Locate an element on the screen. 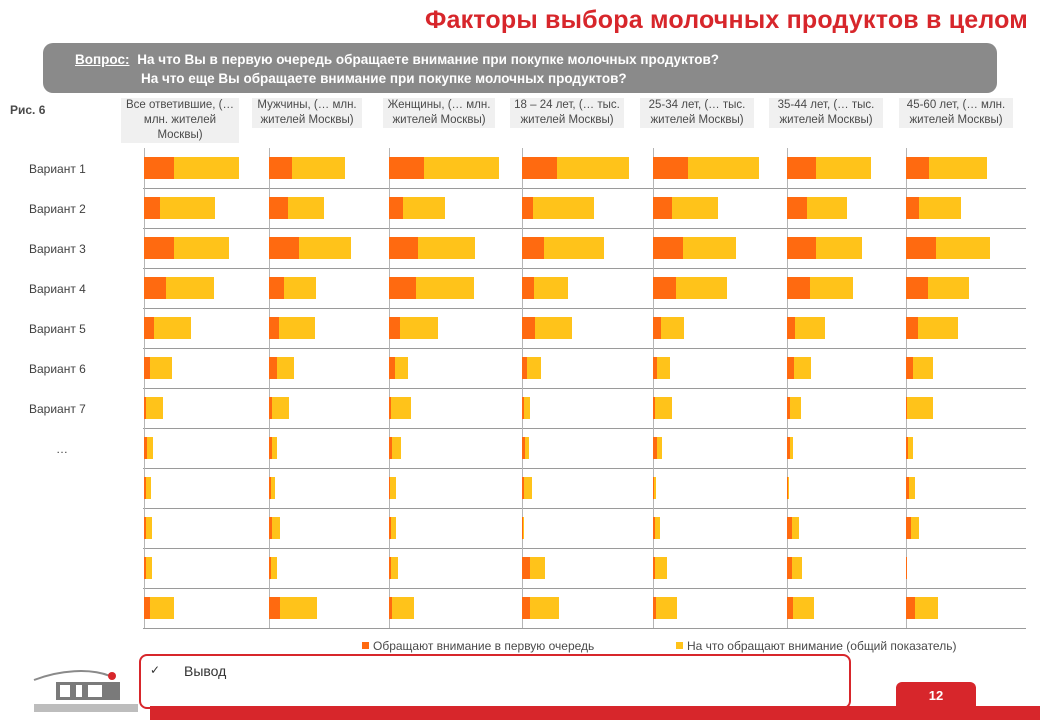  legend-swatch-total is located at coordinates (679, 645).